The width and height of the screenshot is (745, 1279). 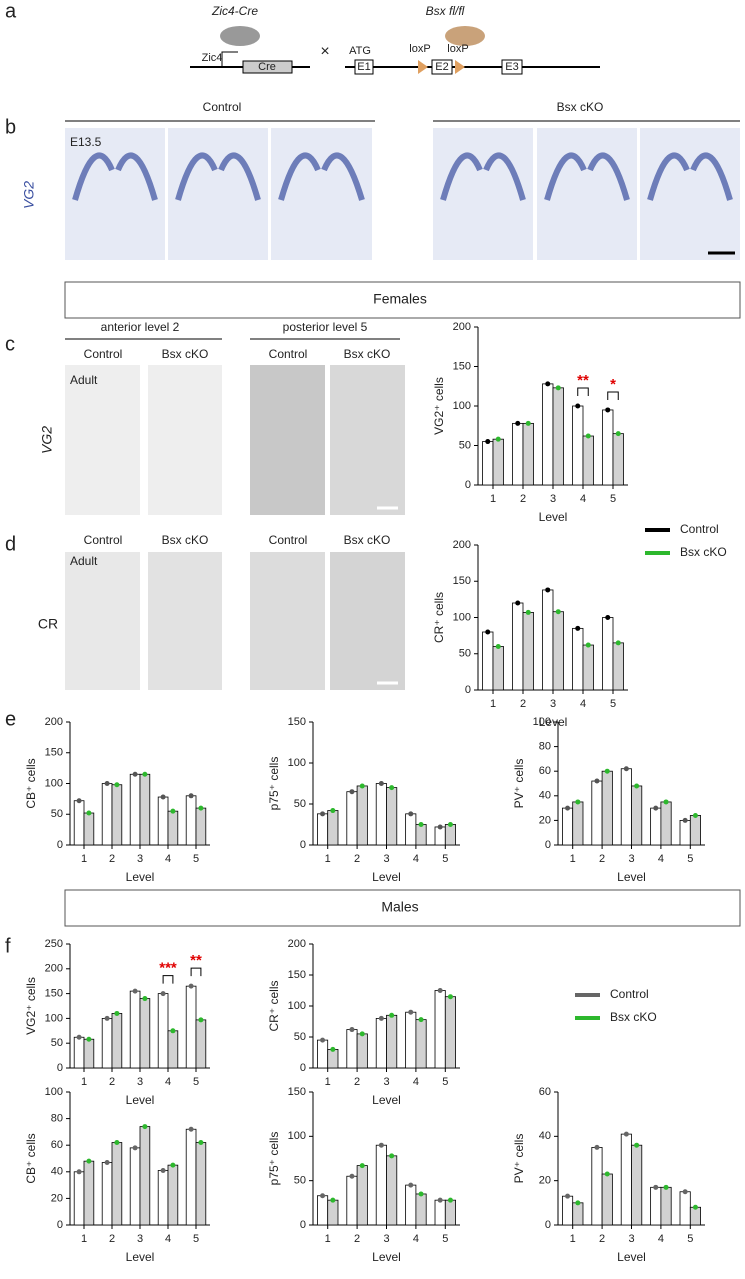 I want to click on loxp-label: loxP, so click(x=419, y=49).